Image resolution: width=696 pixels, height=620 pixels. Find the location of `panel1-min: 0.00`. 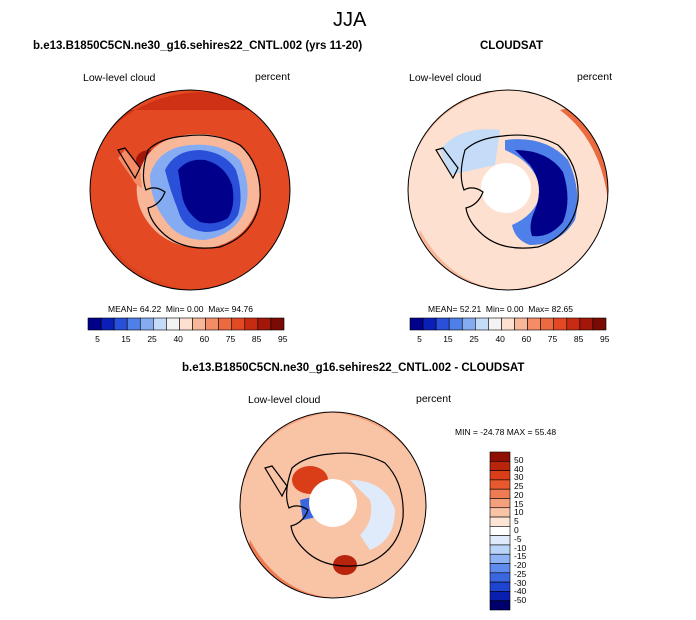

panel1-min: 0.00 is located at coordinates (195, 309).